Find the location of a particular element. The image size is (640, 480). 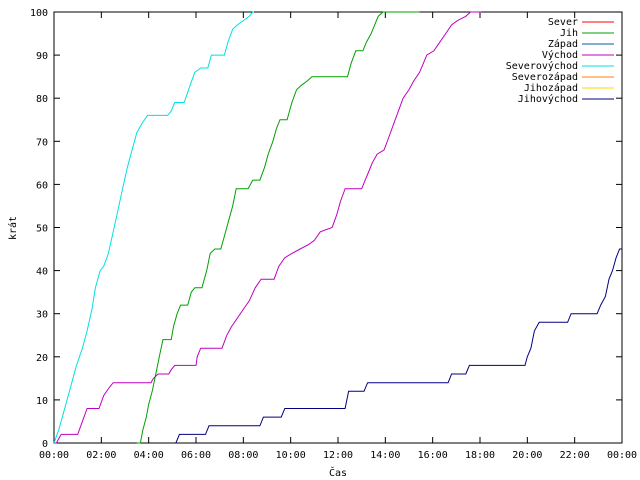

y-tick-label: 30 is located at coordinates (42, 315).